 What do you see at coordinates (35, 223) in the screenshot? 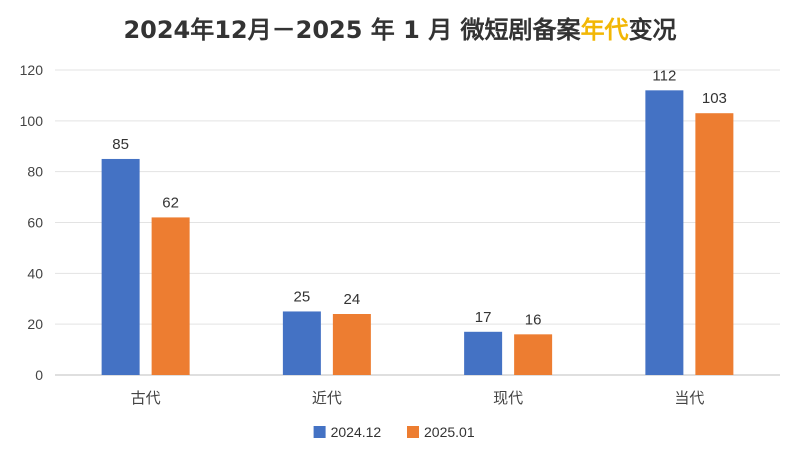
I see `y-tick-label: 60` at bounding box center [35, 223].